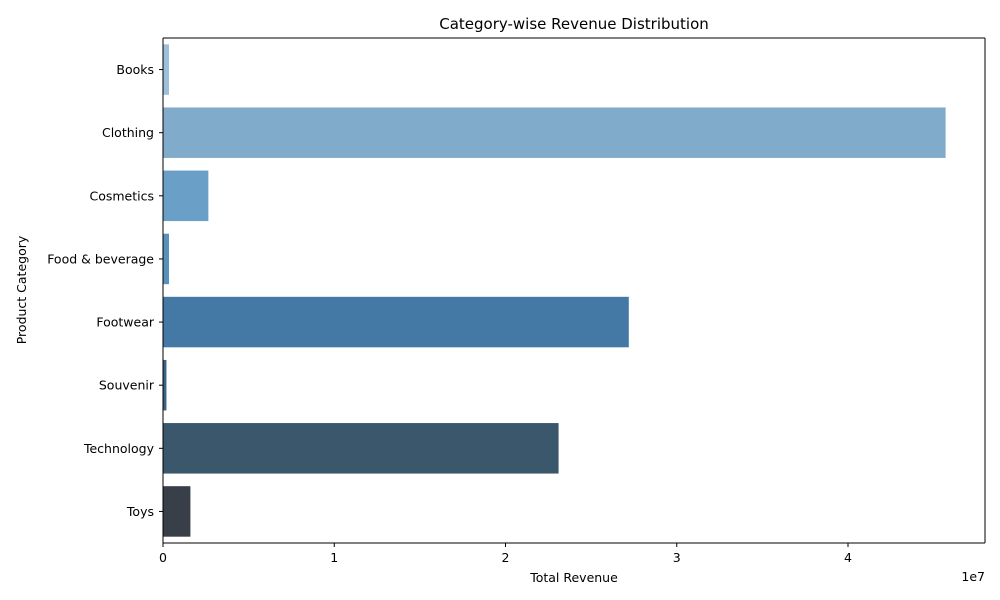 The height and width of the screenshot is (600, 1000). What do you see at coordinates (119, 448) in the screenshot?
I see `y-tick-label: Technology` at bounding box center [119, 448].